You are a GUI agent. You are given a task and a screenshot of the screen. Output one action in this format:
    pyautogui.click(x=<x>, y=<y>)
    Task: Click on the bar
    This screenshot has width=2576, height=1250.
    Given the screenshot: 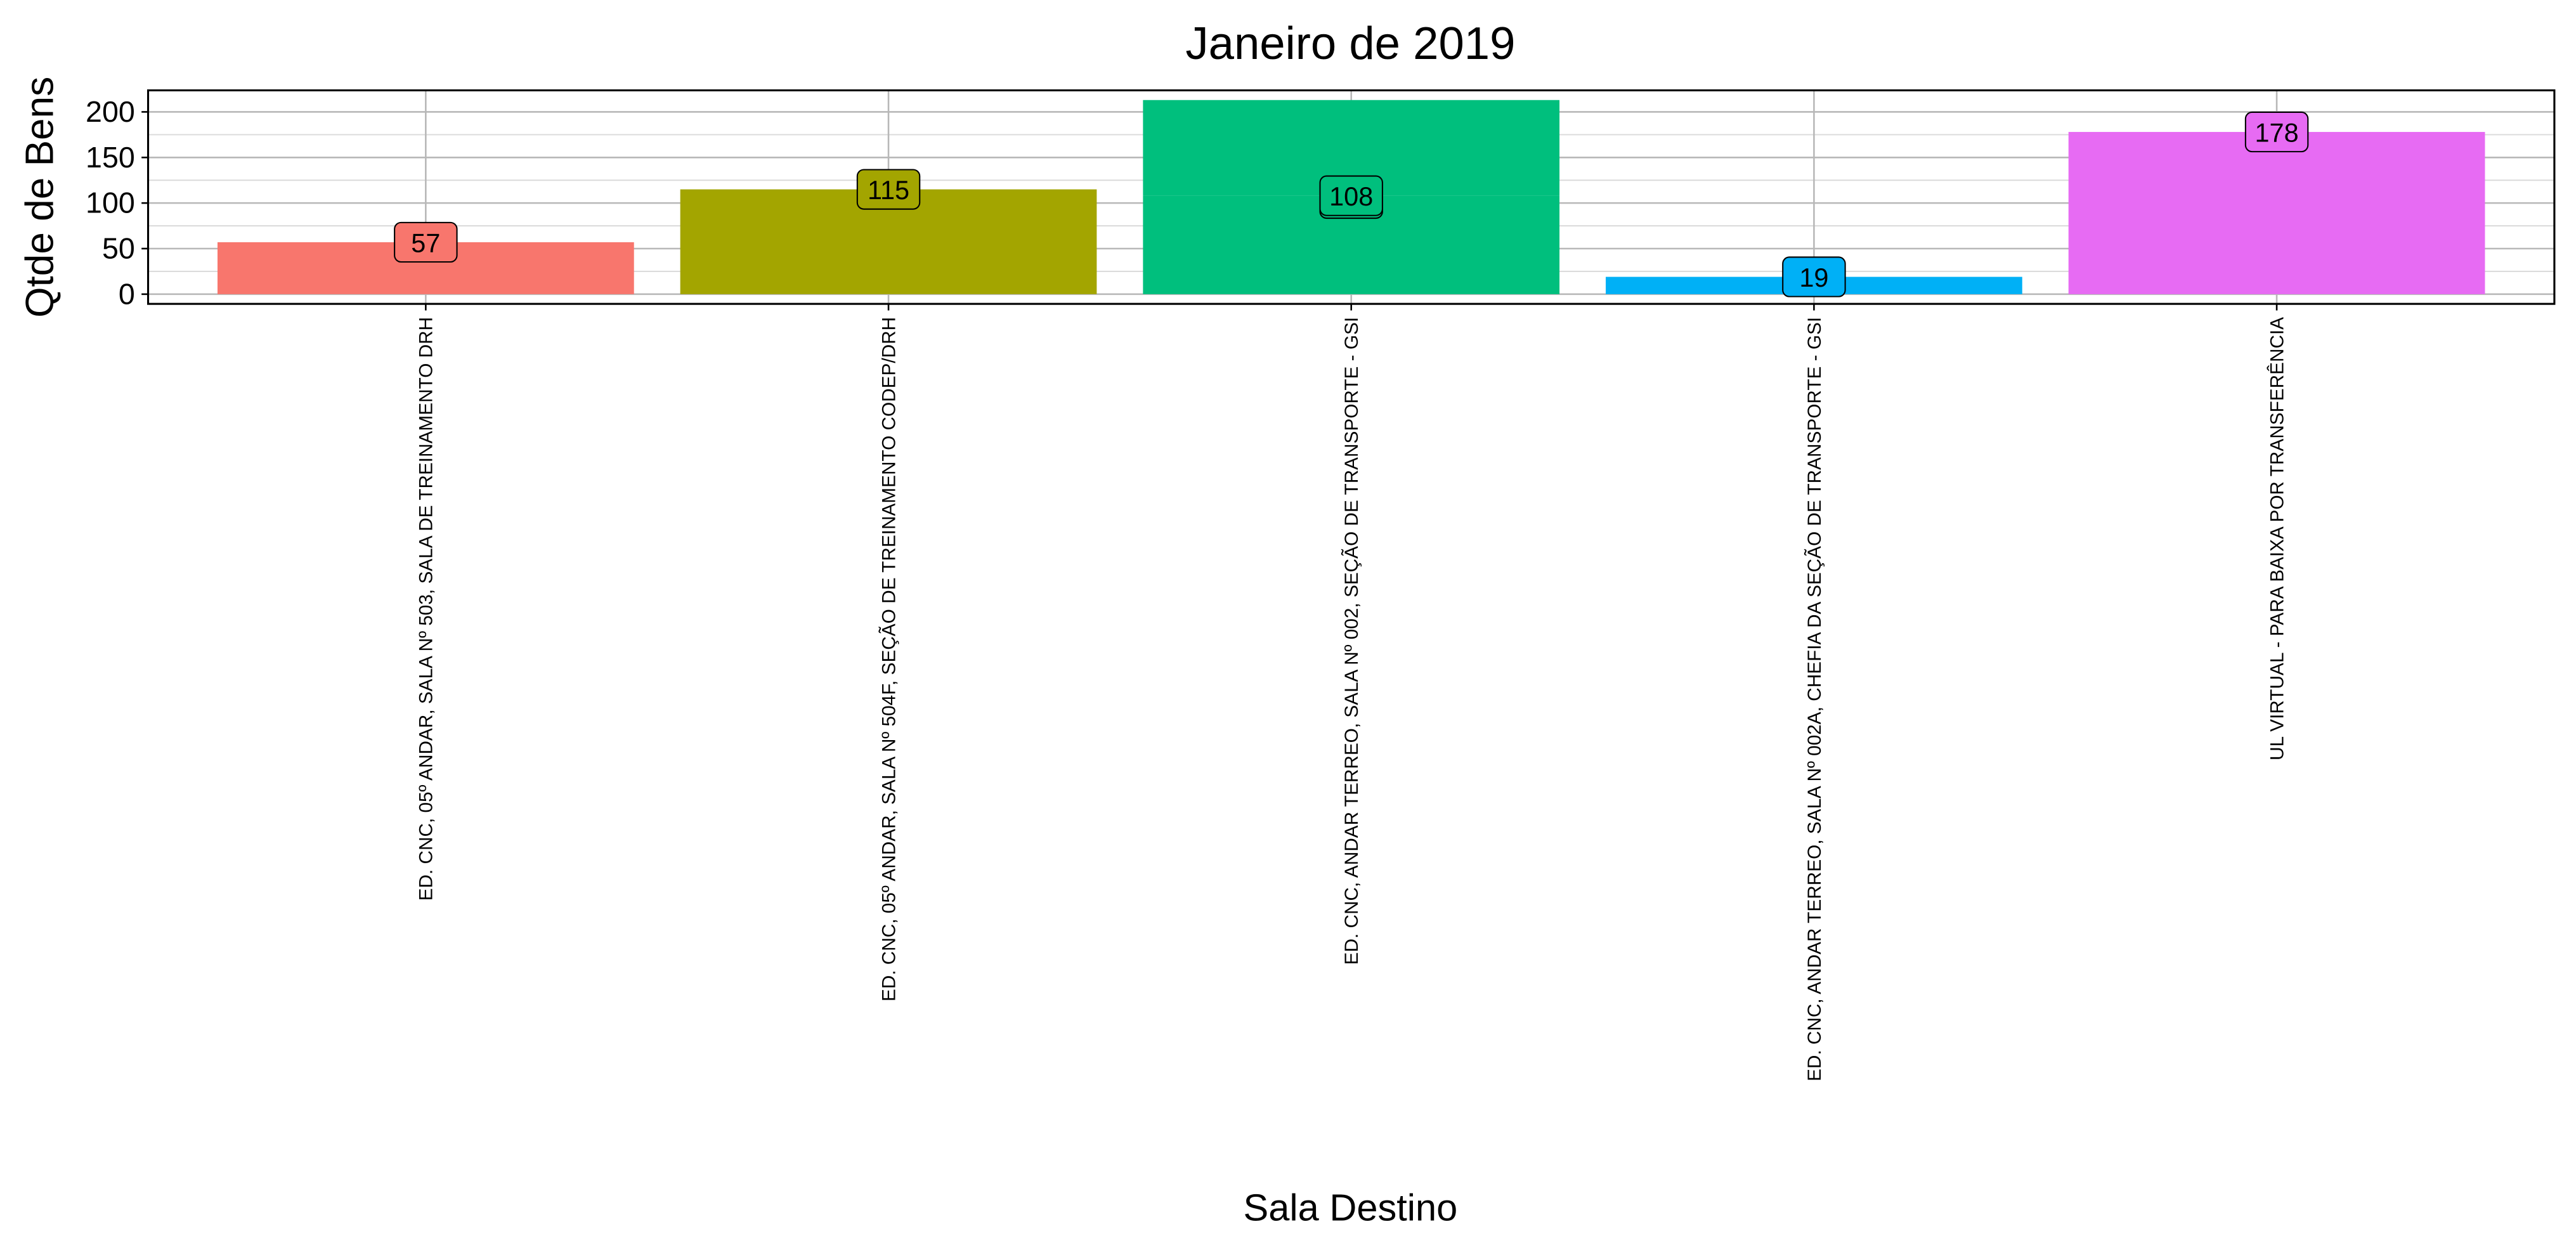 What is the action you would take?
    pyautogui.click(x=2276, y=213)
    